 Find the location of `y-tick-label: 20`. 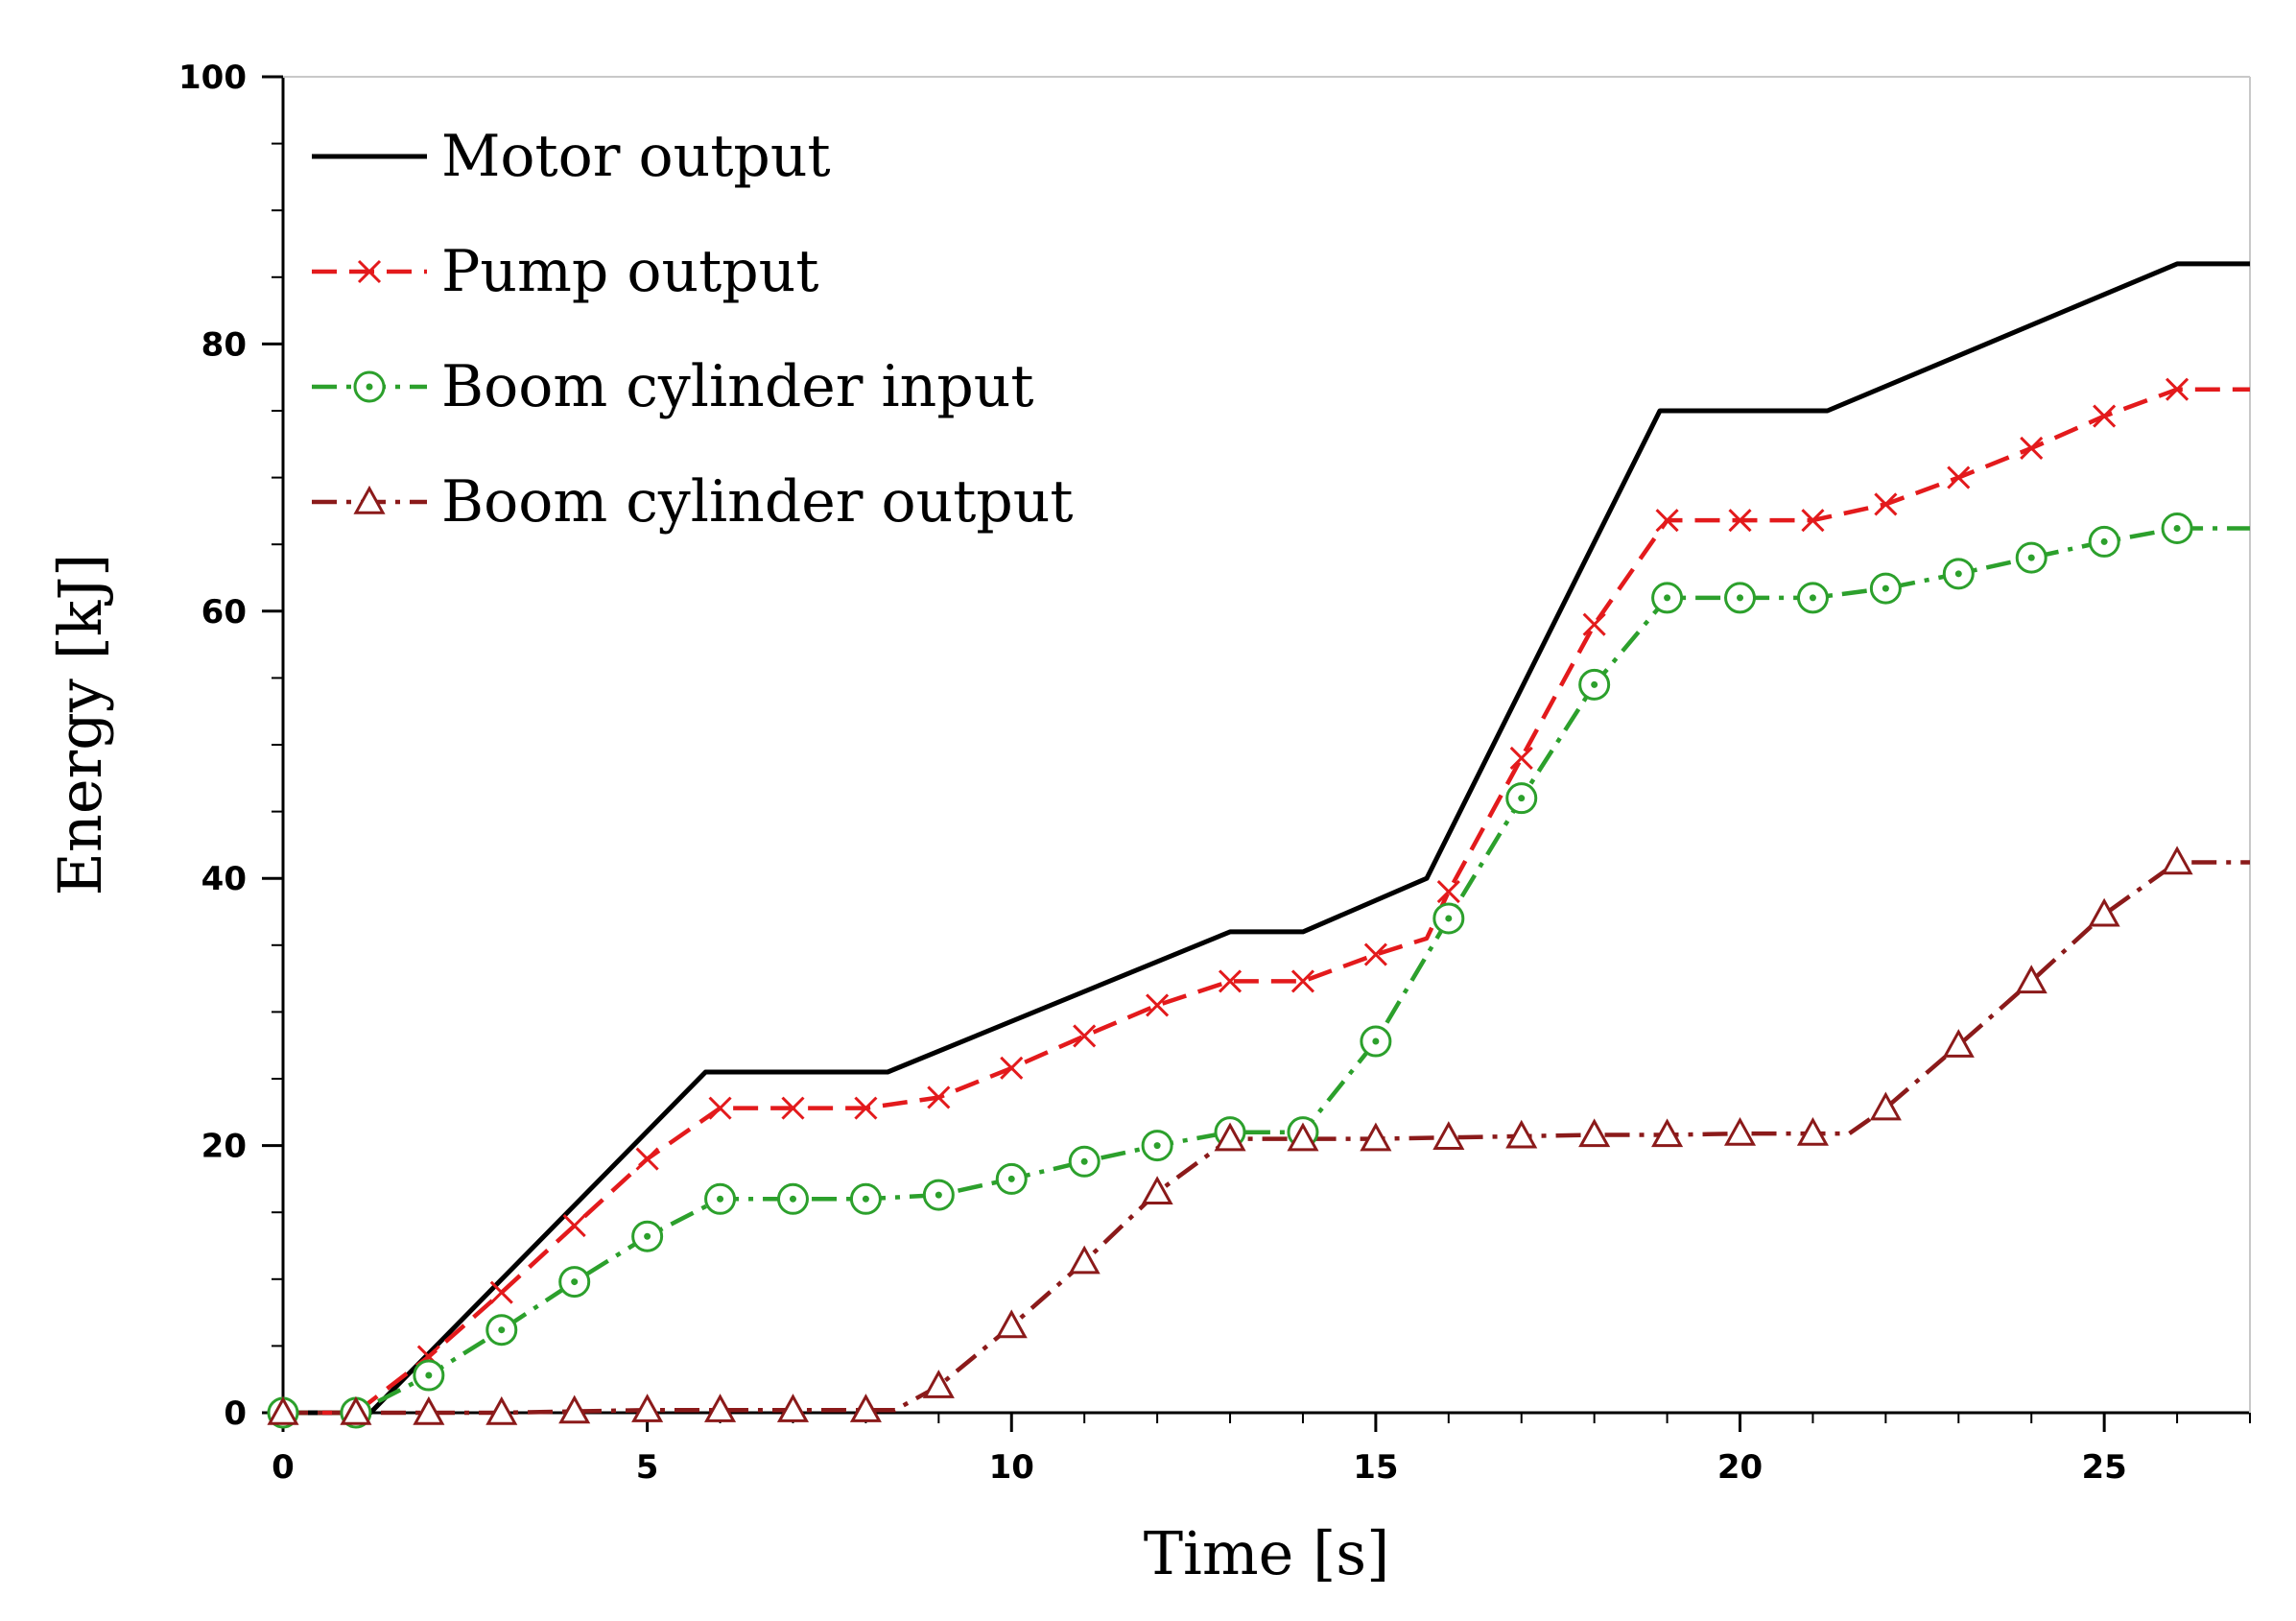

y-tick-label: 20 is located at coordinates (224, 1147).